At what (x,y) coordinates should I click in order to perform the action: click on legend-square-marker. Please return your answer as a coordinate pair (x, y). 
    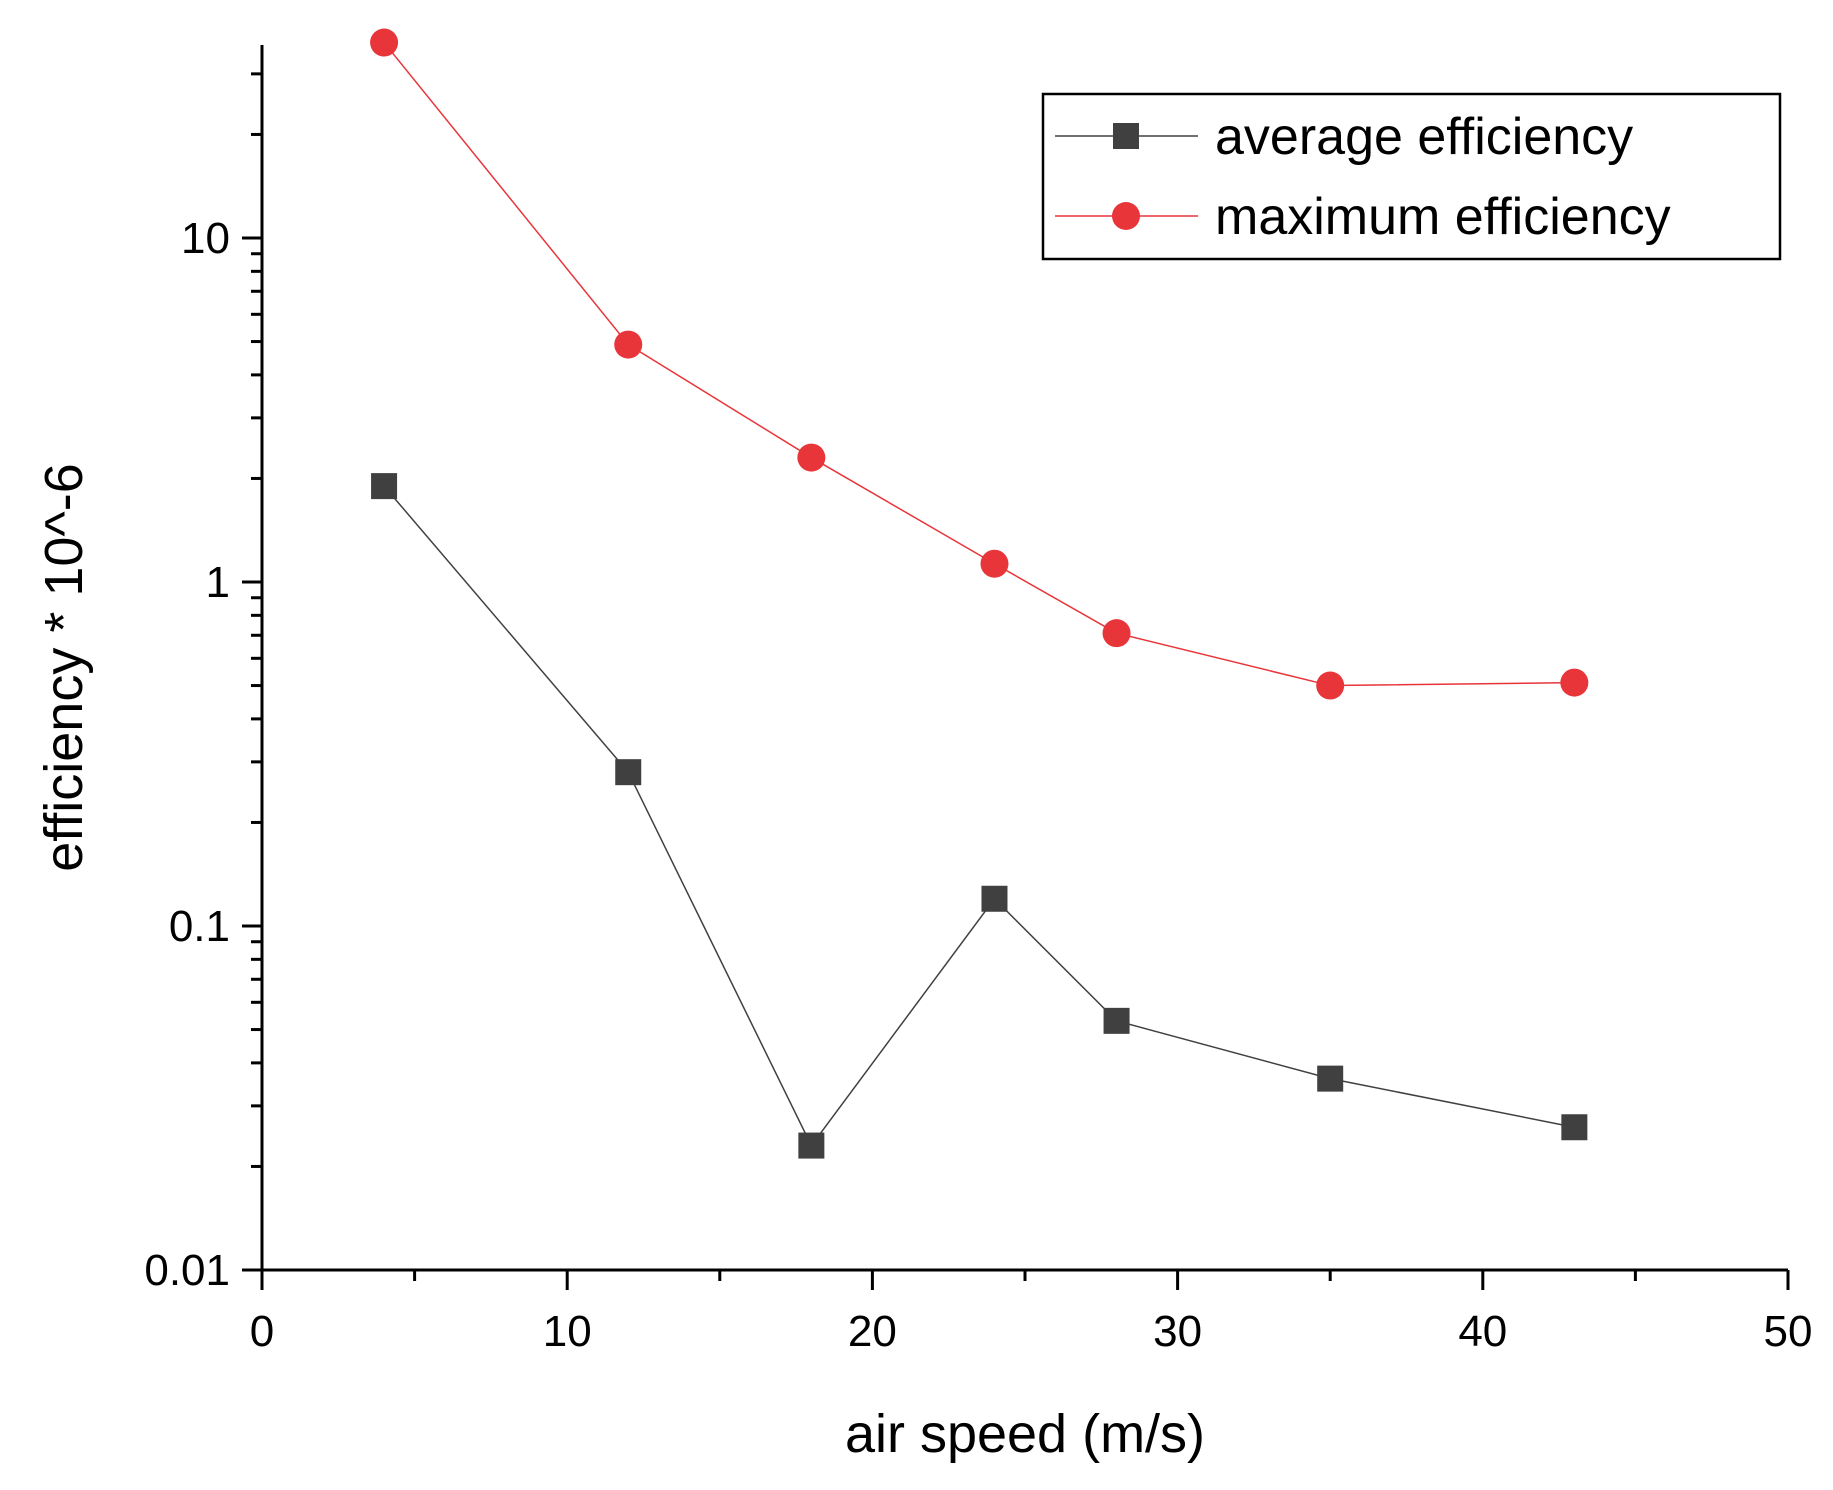
    Looking at the image, I should click on (1126, 136).